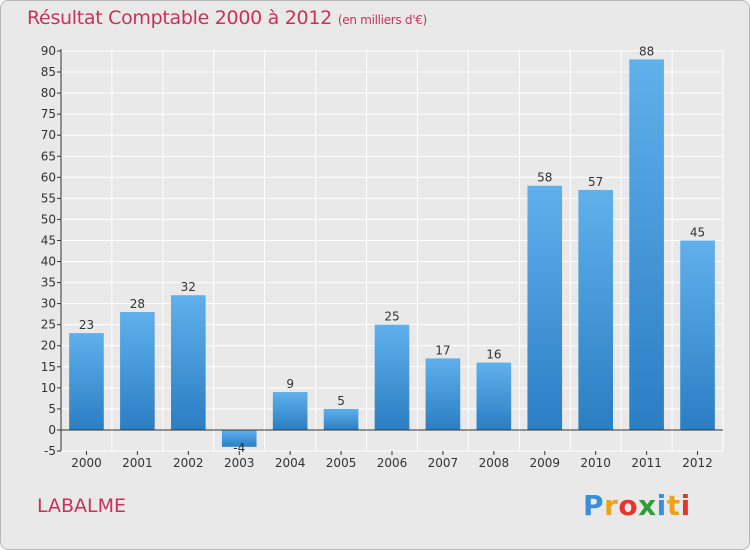 Image resolution: width=750 pixels, height=550 pixels. What do you see at coordinates (341, 463) in the screenshot?
I see `x-tick-label: 2005` at bounding box center [341, 463].